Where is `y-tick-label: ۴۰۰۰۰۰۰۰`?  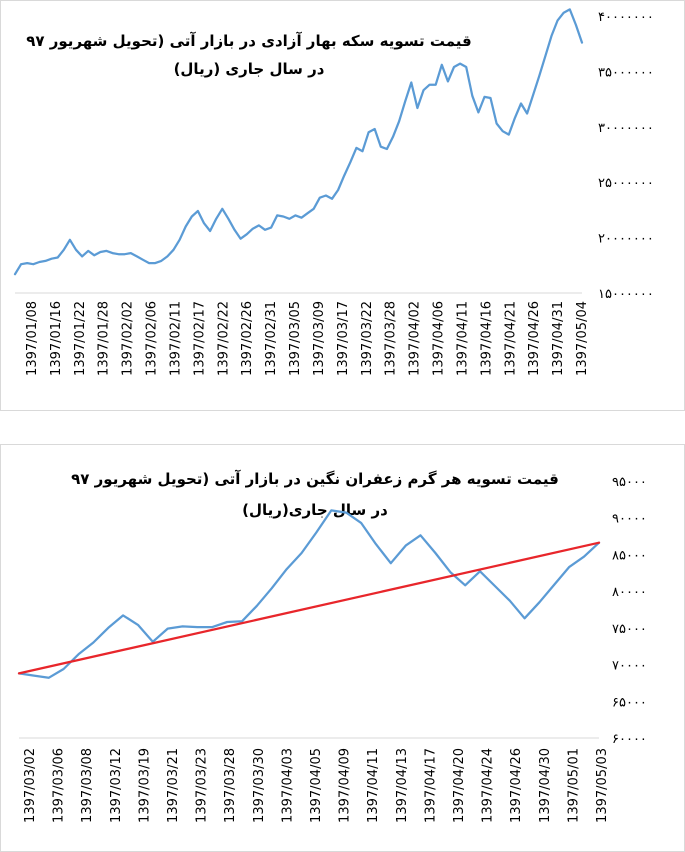
y-tick-label: ۴۰۰۰۰۰۰۰ is located at coordinates (626, 17).